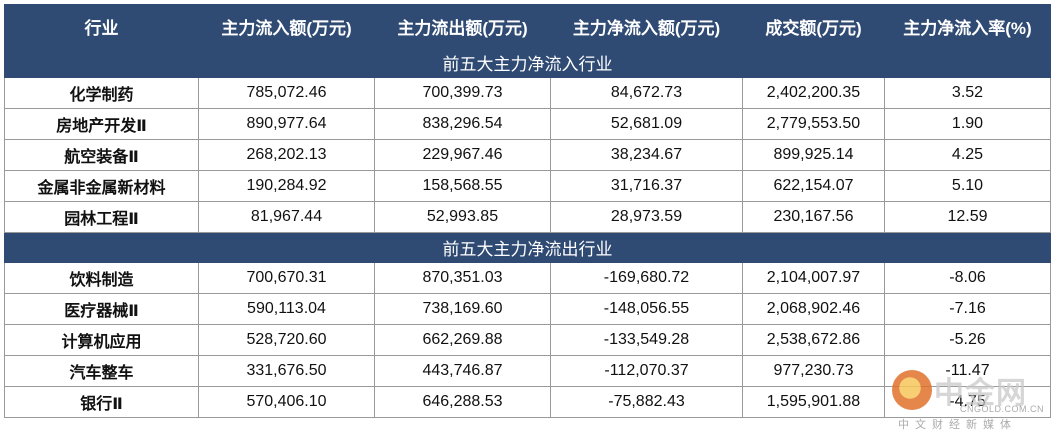 The image size is (1054, 443). I want to click on industry-name: 医疗器械Ⅱ, so click(101, 309).